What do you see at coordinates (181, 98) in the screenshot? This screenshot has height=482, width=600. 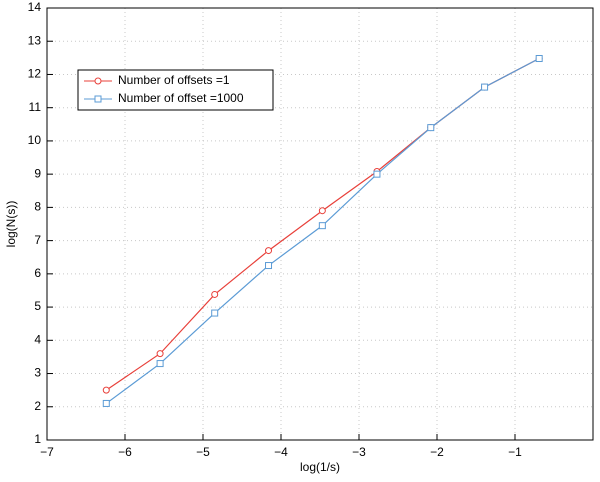 I see `legend-label: Number of offset =1000` at bounding box center [181, 98].